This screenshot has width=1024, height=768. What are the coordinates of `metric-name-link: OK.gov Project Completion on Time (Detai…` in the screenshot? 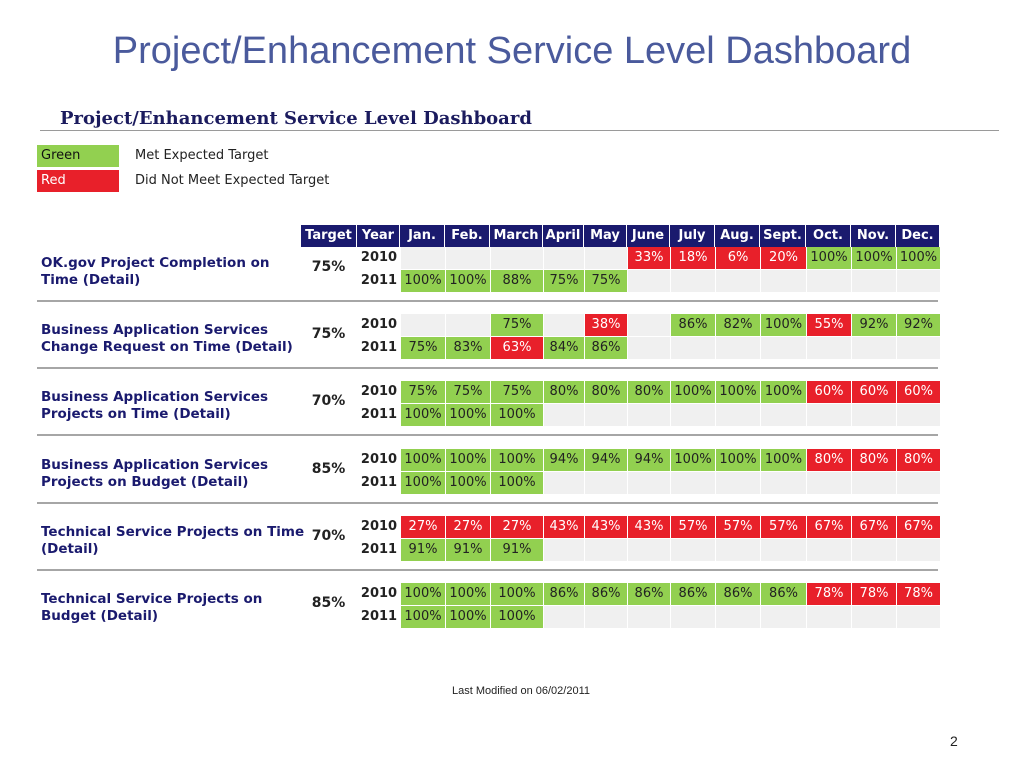 It's located at (155, 271).